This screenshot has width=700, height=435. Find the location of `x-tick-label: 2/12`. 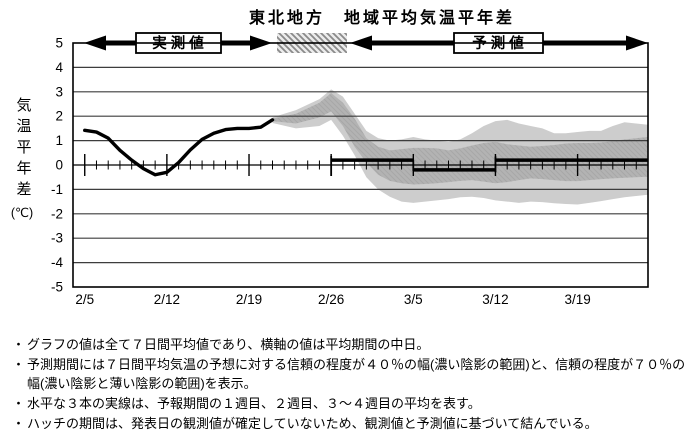

x-tick-label: 2/12 is located at coordinates (167, 299).